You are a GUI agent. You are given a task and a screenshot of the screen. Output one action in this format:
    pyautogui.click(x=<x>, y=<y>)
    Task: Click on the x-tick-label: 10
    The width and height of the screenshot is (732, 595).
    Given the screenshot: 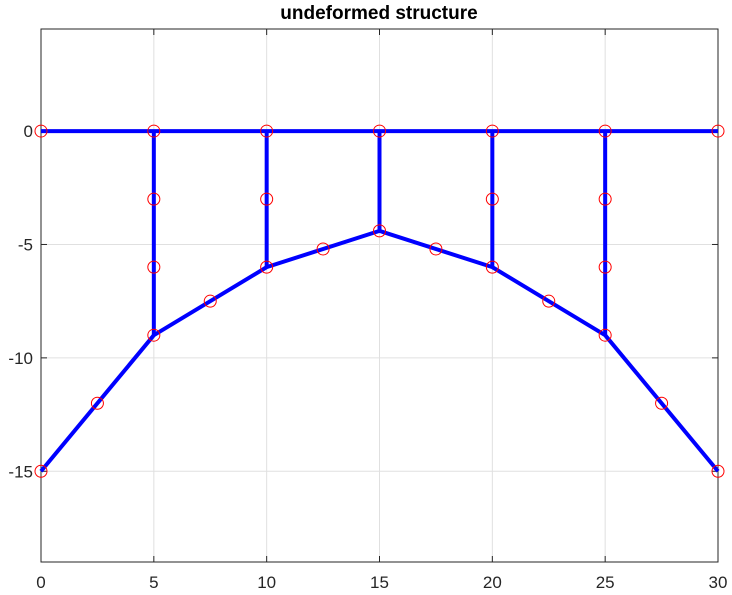 What is the action you would take?
    pyautogui.click(x=266, y=582)
    